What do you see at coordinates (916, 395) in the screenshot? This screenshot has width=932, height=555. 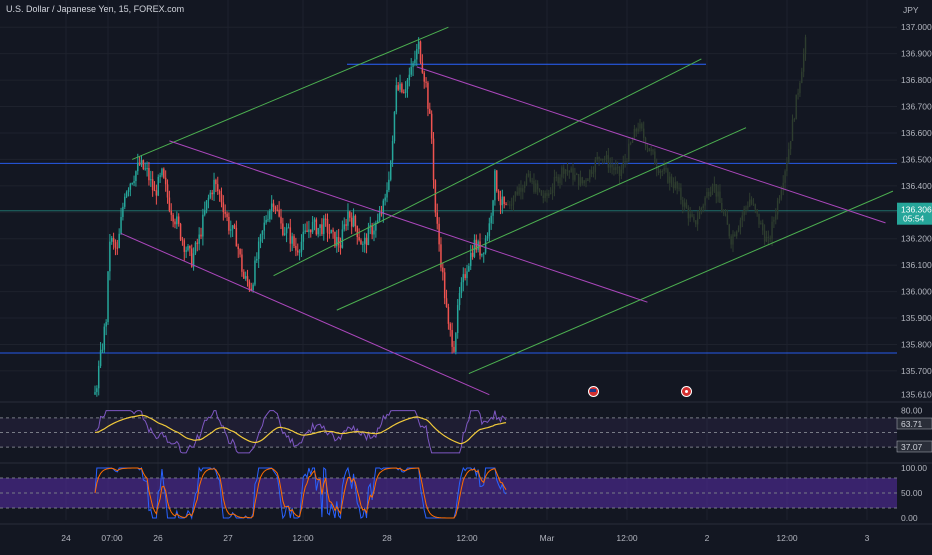 I see `y-tick-label: 135.610` at bounding box center [916, 395].